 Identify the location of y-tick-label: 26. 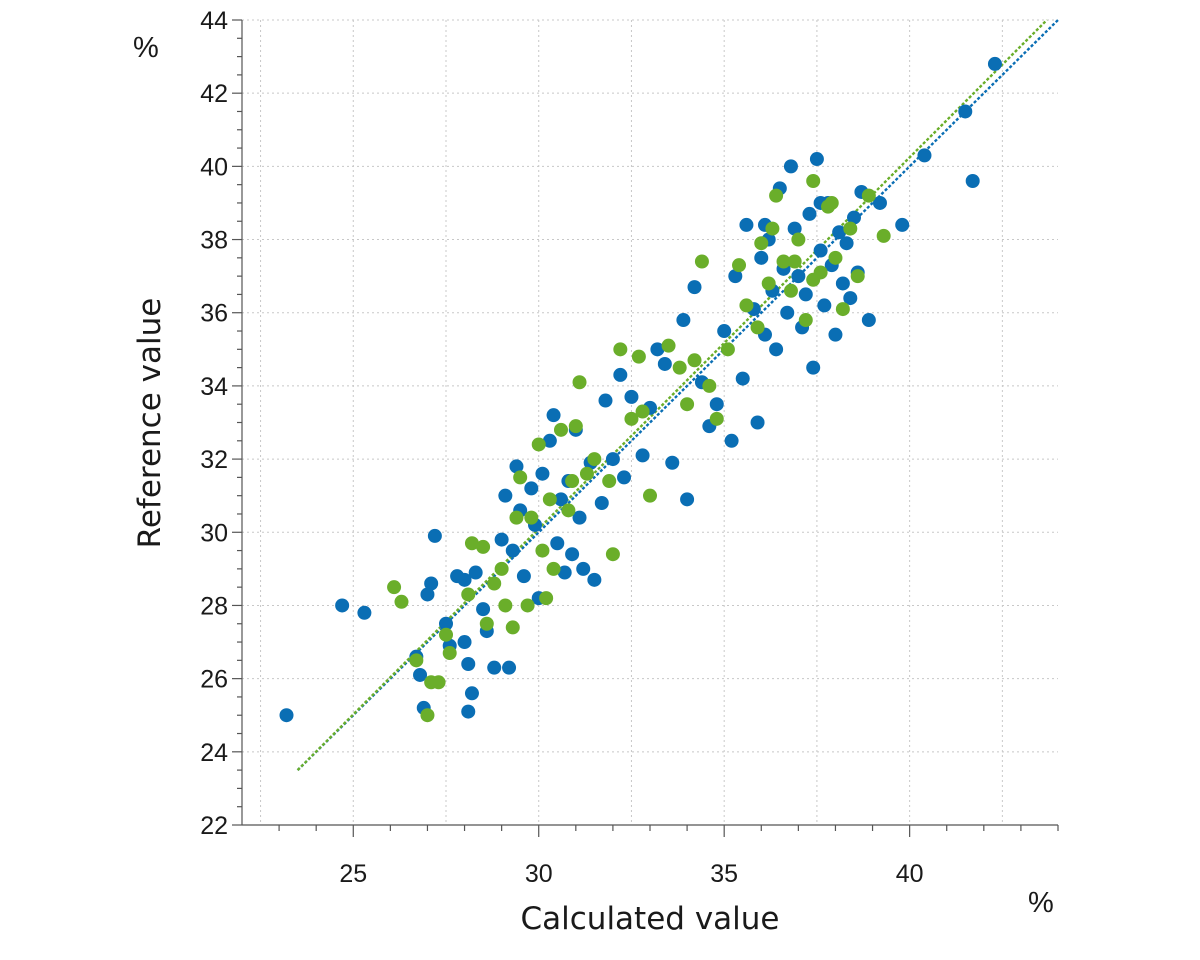
(214, 680).